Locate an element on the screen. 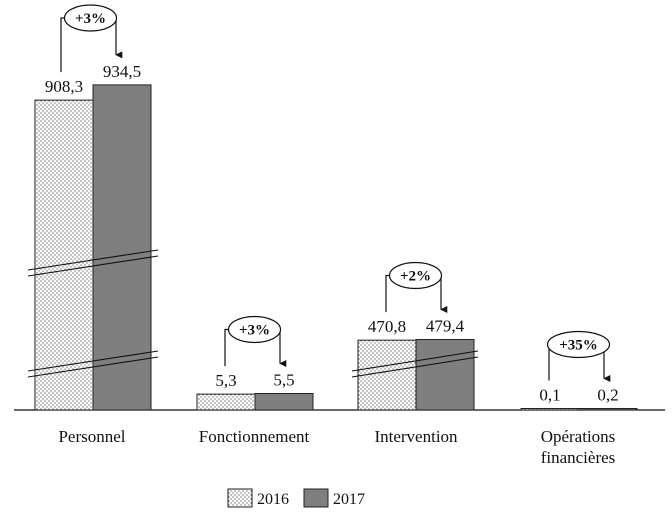 This screenshot has width=672, height=525. change-label-2: +2% is located at coordinates (415, 277).